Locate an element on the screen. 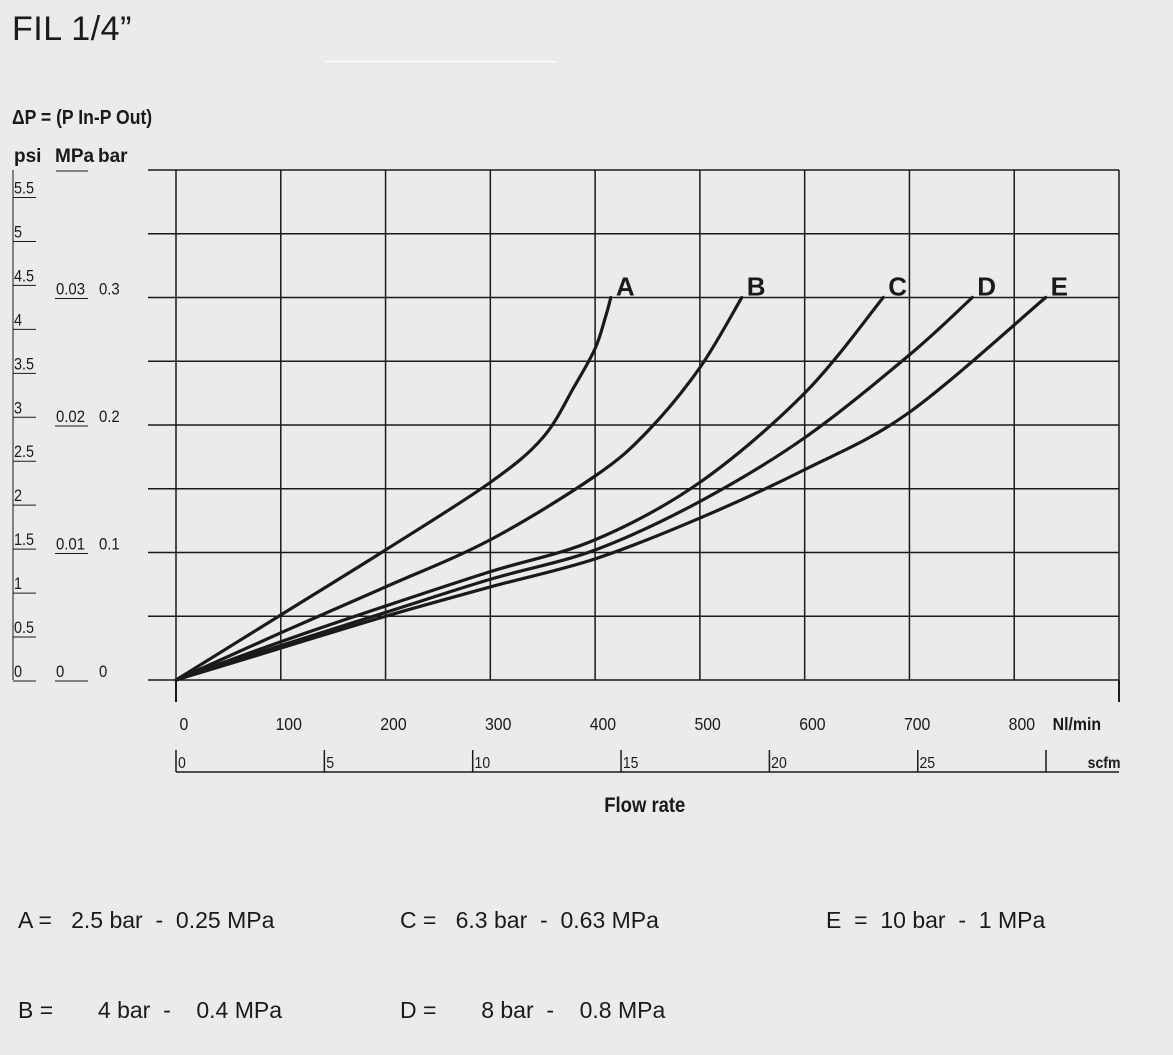 The image size is (1173, 1055). x-tick-label: 200 is located at coordinates (393, 724).